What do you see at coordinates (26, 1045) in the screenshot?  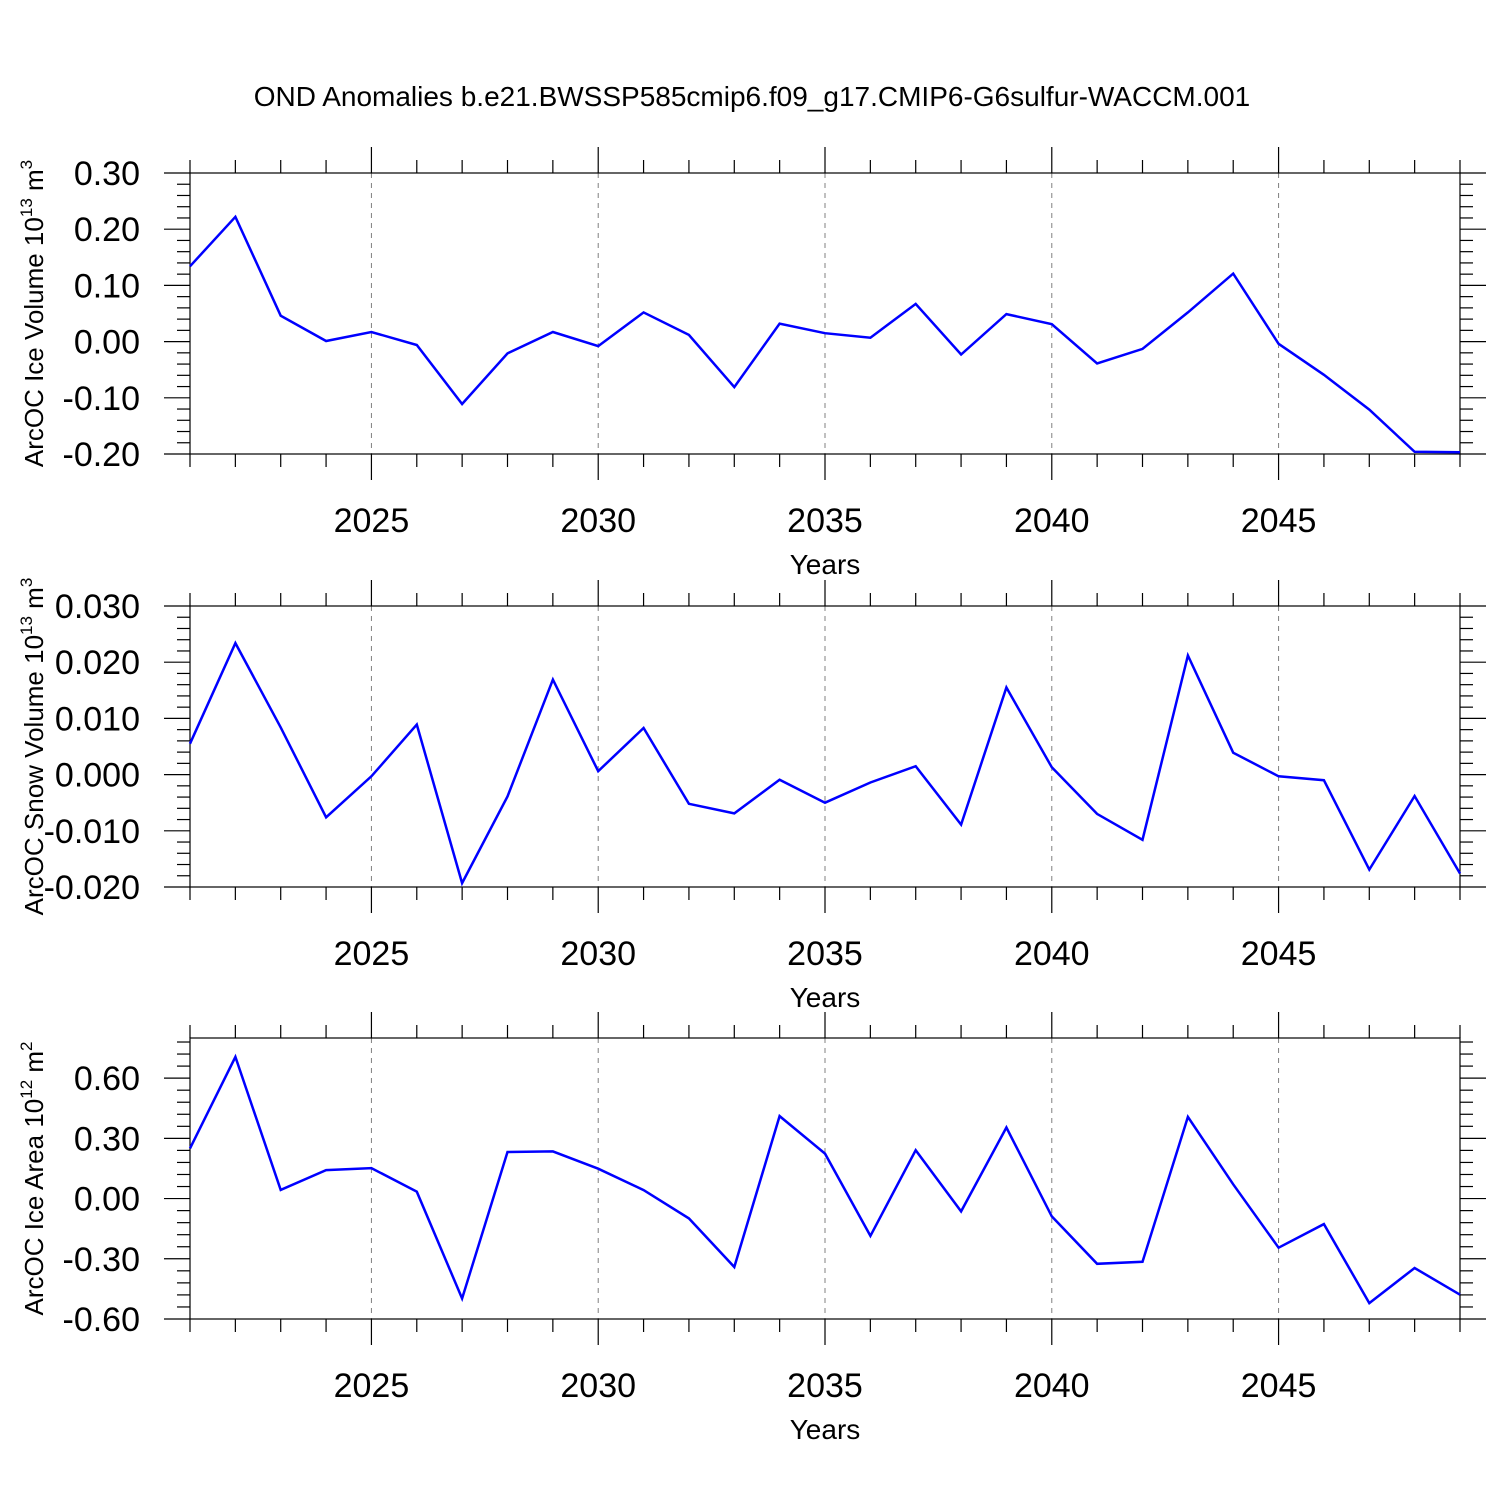 I see `y-axis-label-unit-exponent: 2` at bounding box center [26, 1045].